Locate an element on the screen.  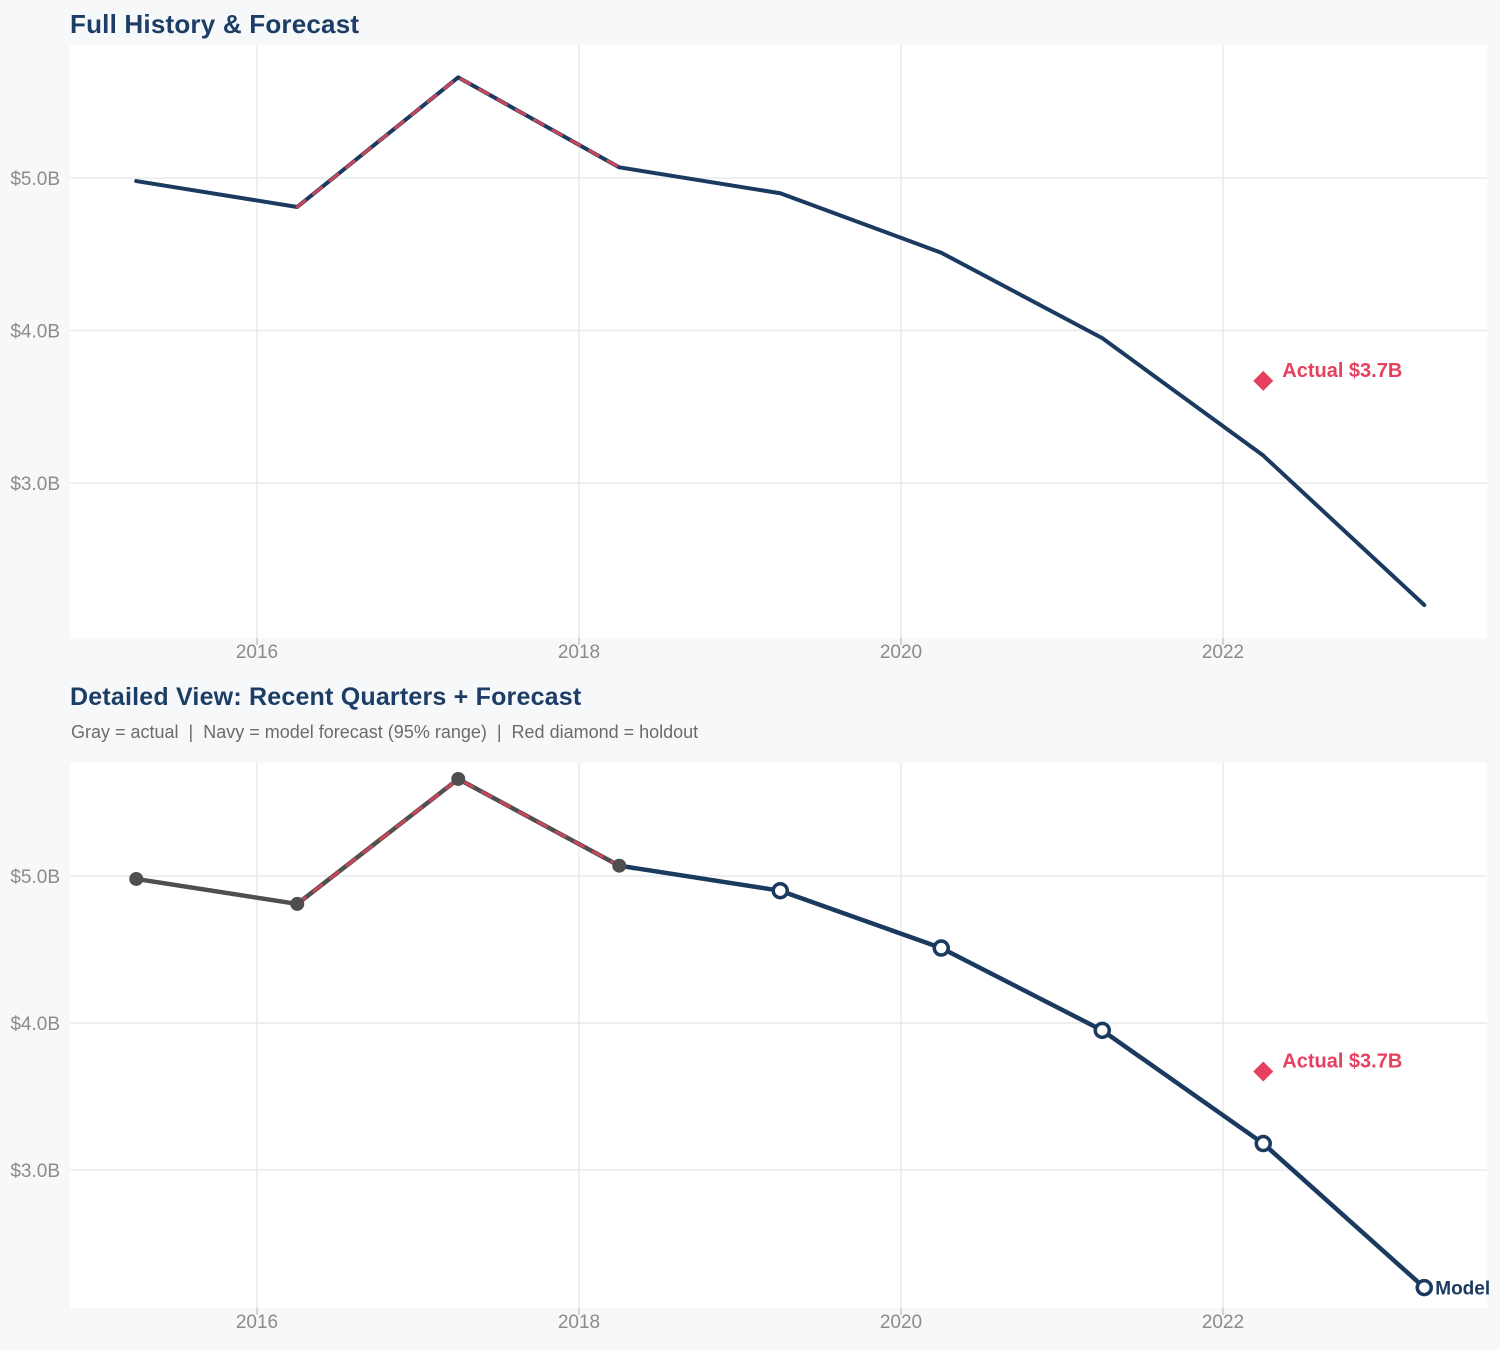
markers-actual-gray is located at coordinates (378, 841).